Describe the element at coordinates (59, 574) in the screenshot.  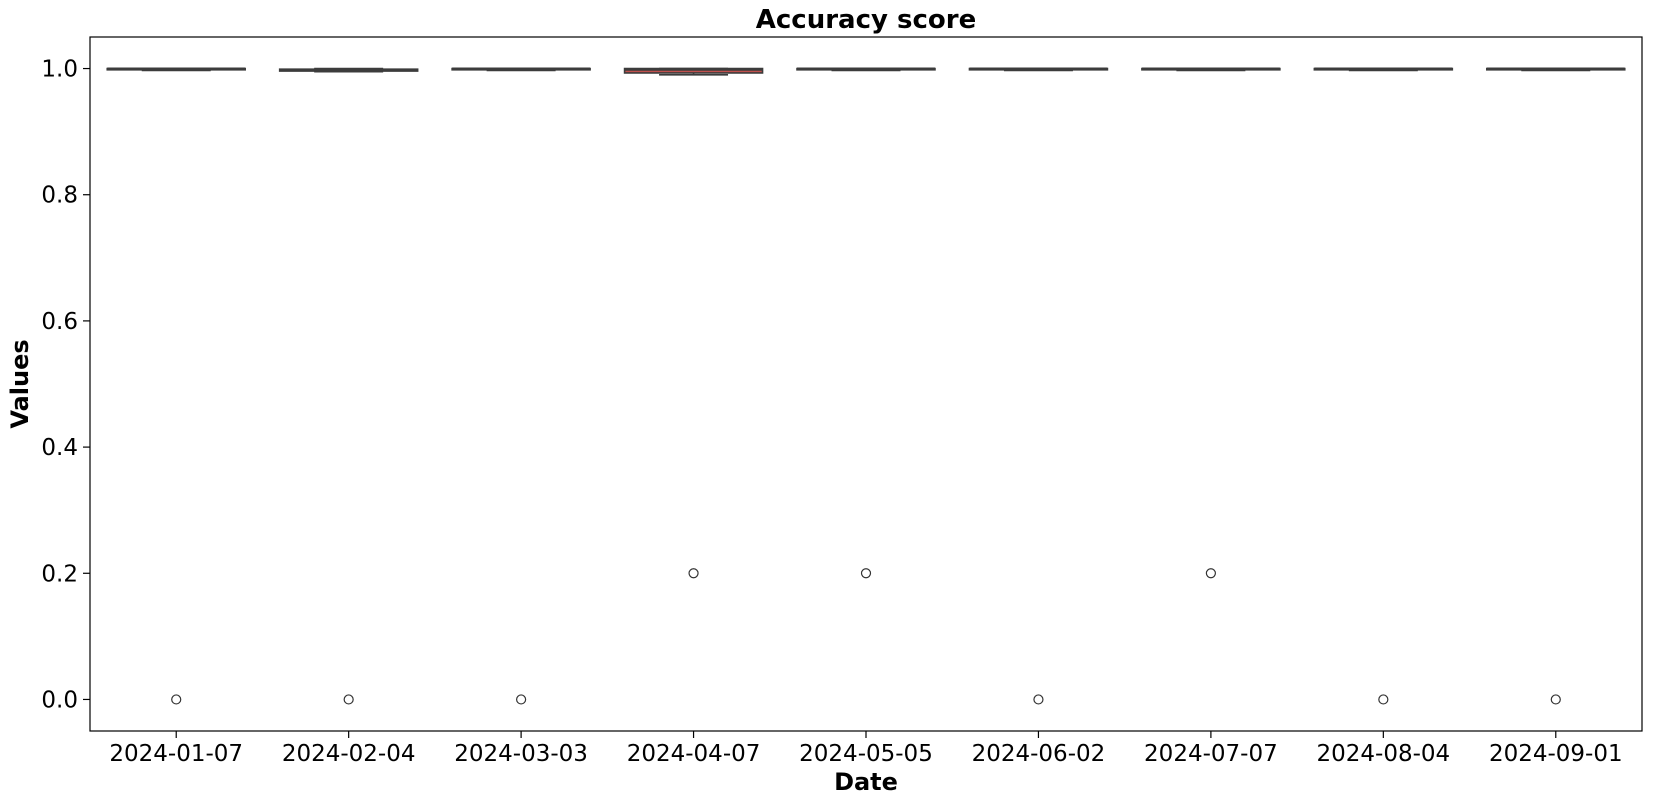
I see `y-tick-label: 0.2` at that location.